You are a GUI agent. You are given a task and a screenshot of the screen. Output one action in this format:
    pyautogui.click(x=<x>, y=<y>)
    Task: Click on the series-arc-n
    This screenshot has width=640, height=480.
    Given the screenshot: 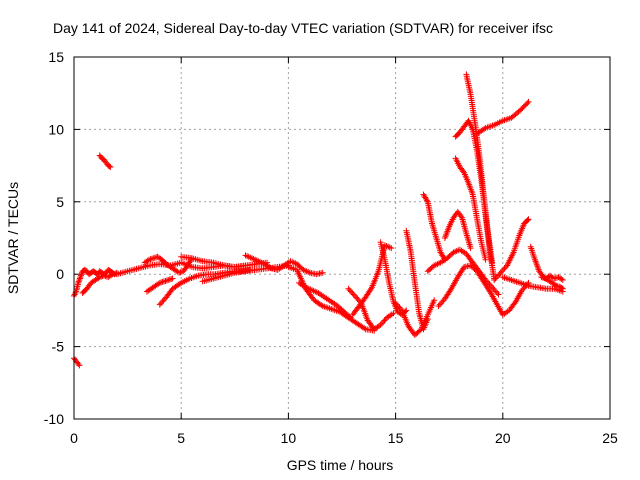 What is the action you would take?
    pyautogui.click(x=371, y=309)
    